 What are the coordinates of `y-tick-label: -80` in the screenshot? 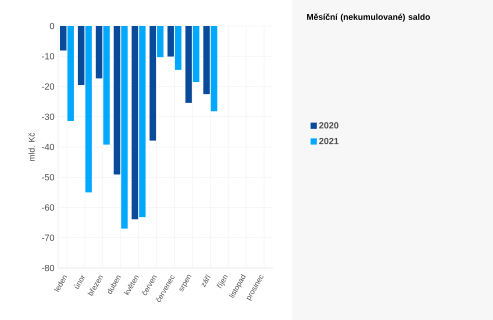 It's located at (48, 268).